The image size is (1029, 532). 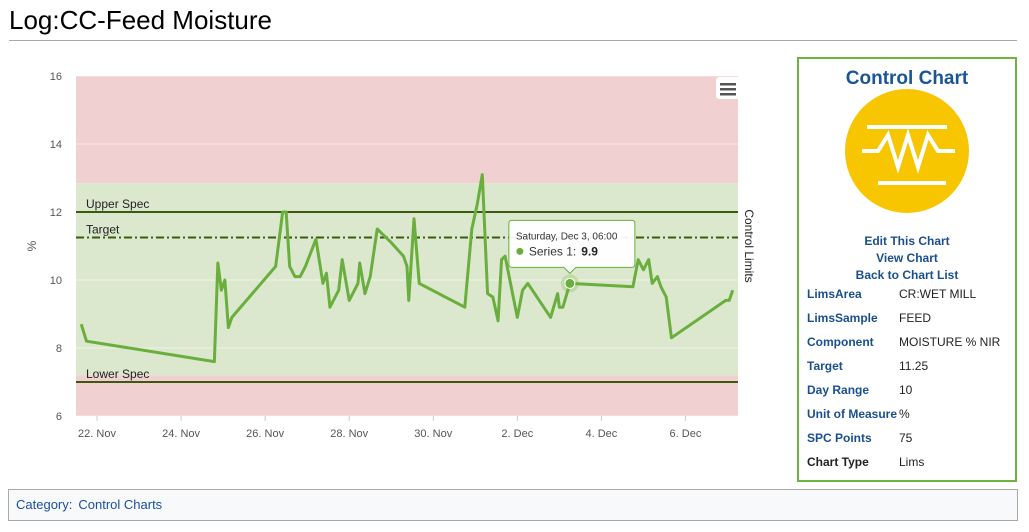 I want to click on category-label: Category:, so click(x=44, y=504).